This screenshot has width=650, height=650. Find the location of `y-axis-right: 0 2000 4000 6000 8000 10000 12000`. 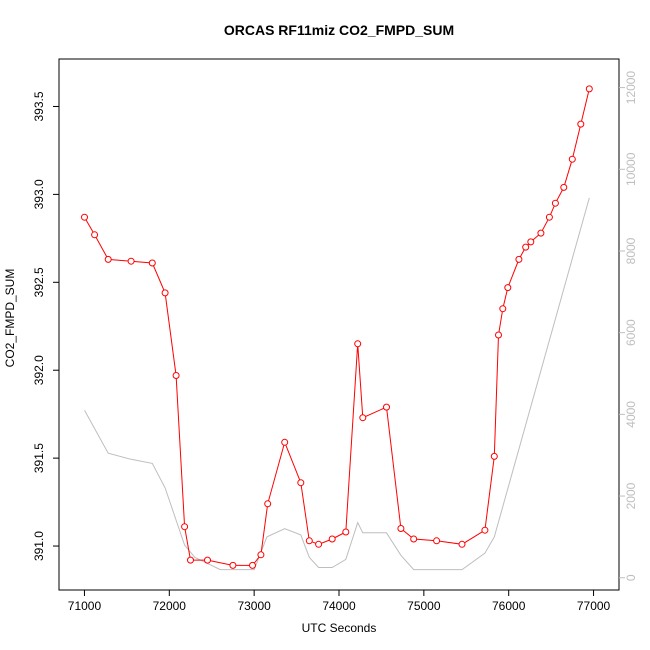

y-axis-right: 0 2000 4000 6000 8000 10000 12000 is located at coordinates (628, 326).